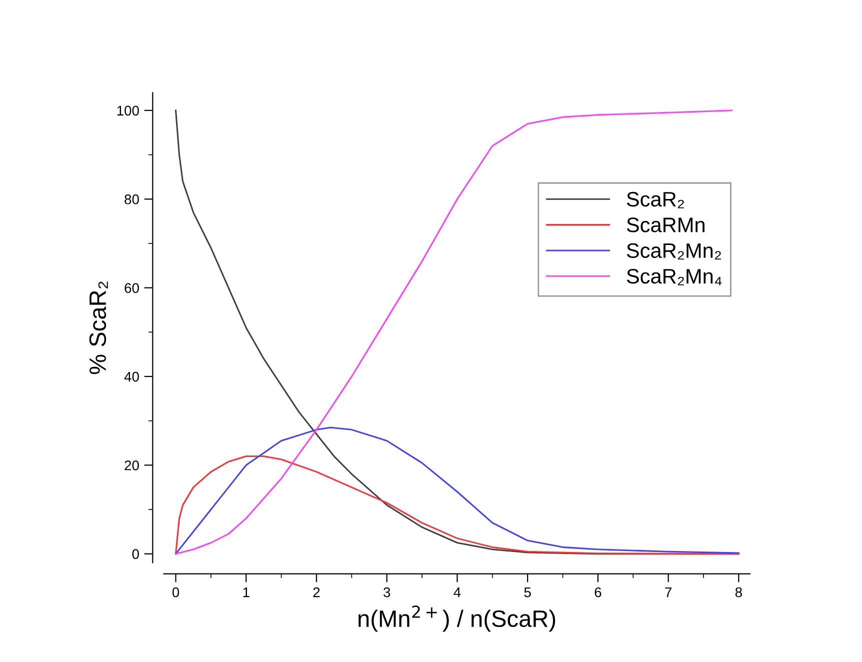 This screenshot has height=662, width=862. Describe the element at coordinates (316, 592) in the screenshot. I see `x-tick-label: 2` at that location.